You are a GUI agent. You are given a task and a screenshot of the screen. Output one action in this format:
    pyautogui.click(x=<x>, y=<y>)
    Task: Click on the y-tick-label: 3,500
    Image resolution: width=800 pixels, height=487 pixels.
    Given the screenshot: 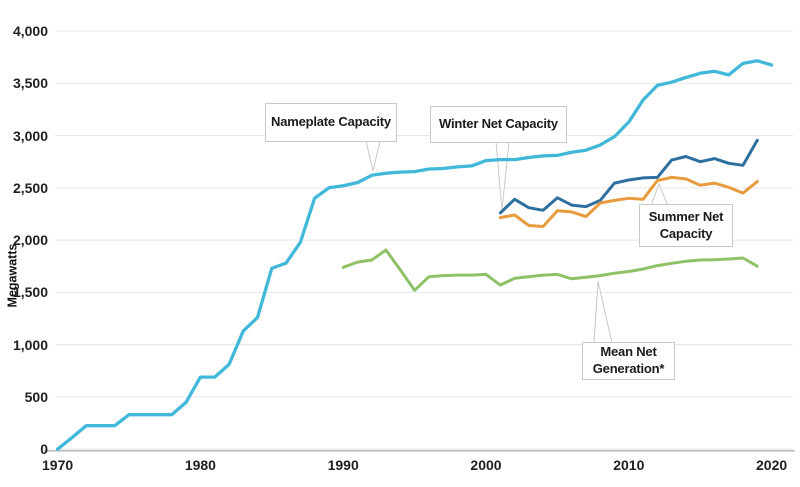 What is the action you would take?
    pyautogui.click(x=30, y=83)
    